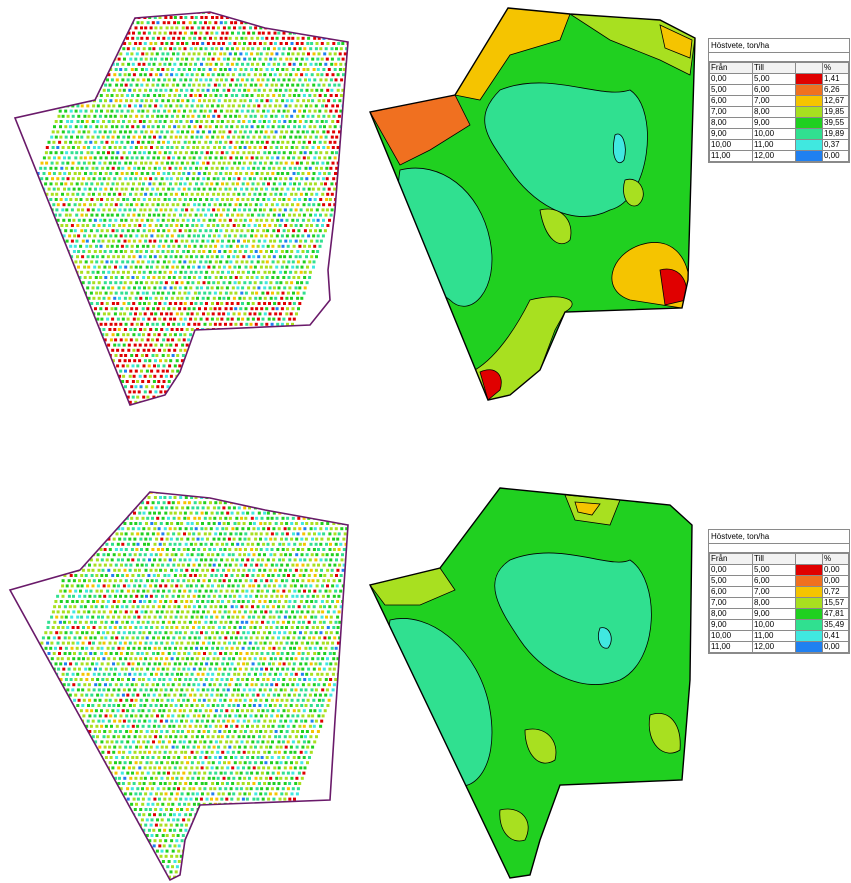  I want to click on legend-row: 0,00 5,00 1,41, so click(779, 79).